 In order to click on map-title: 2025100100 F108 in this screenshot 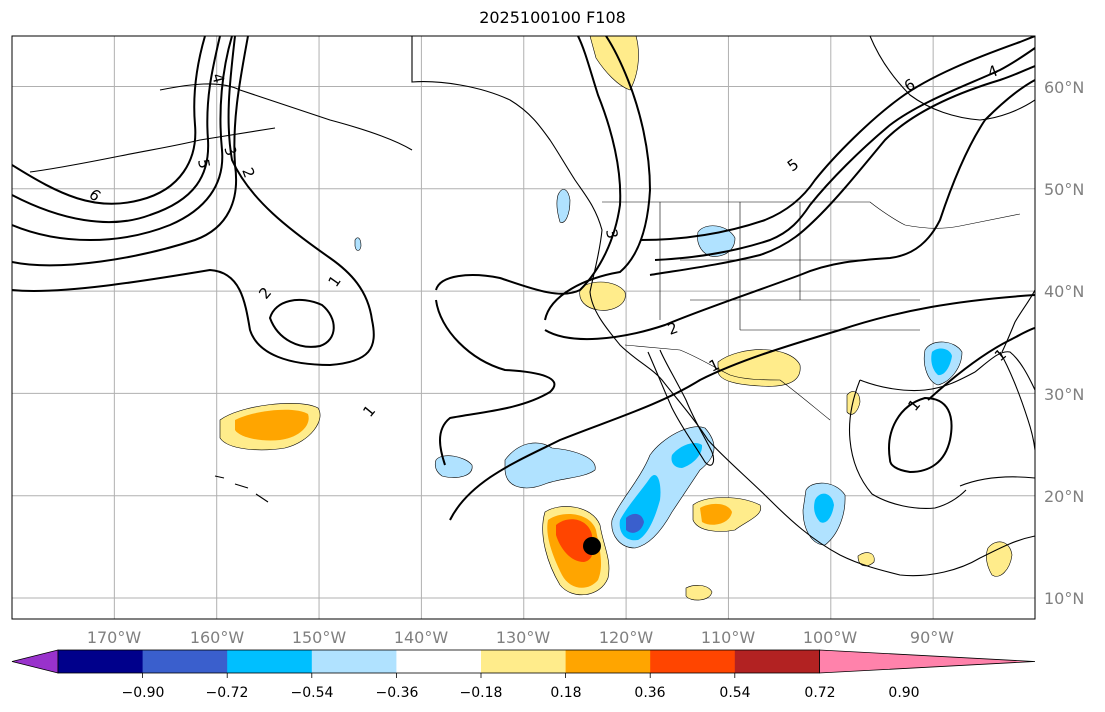, I will do `click(552, 17)`.